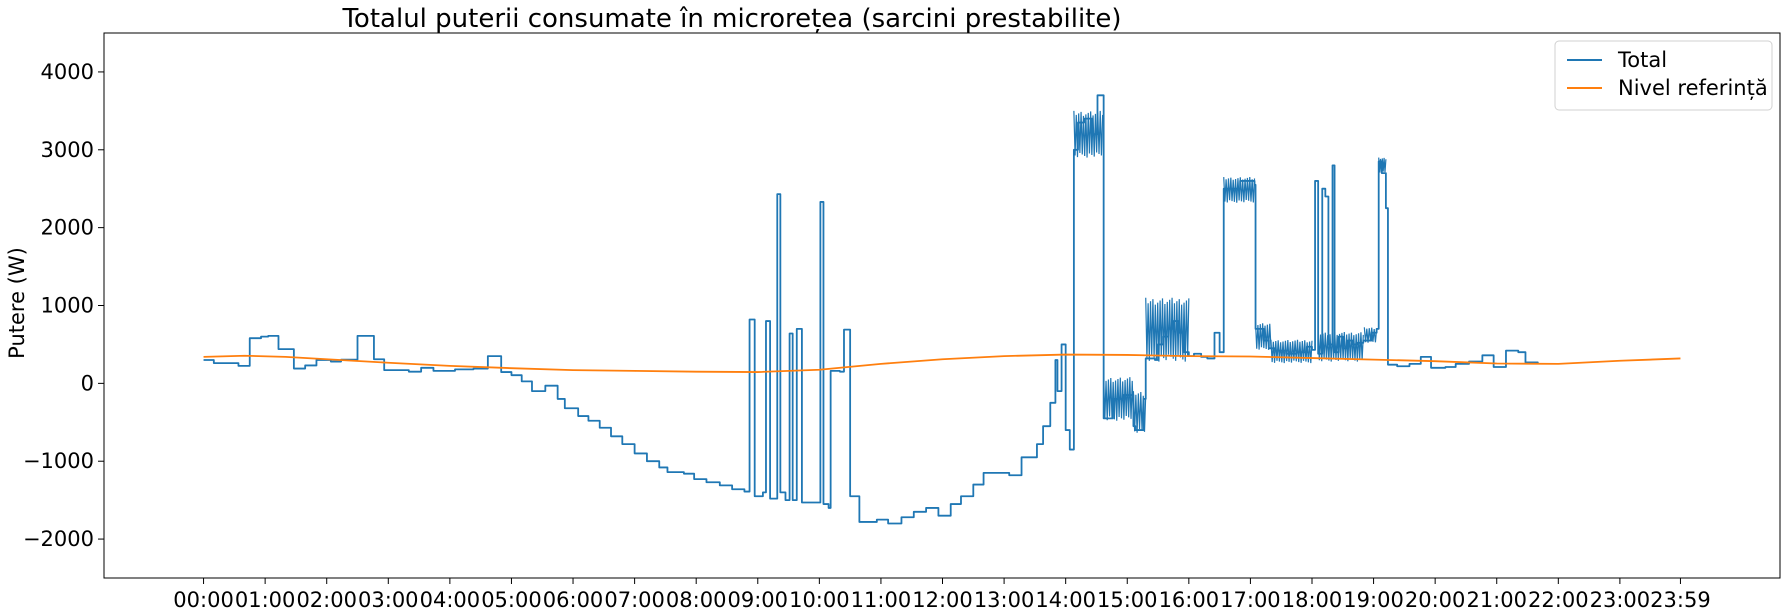 The image size is (1786, 610). What do you see at coordinates (388, 599) in the screenshot?
I see `x-tick-label: 03:00` at bounding box center [388, 599].